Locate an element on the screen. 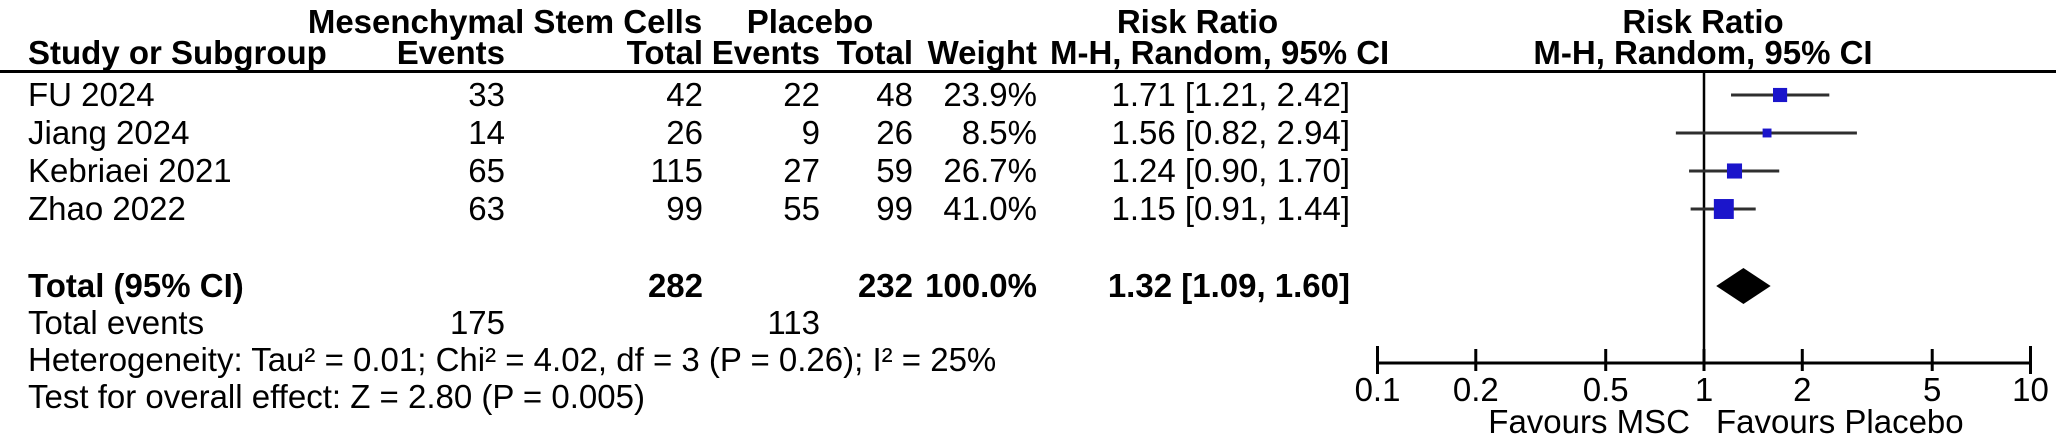 The image size is (2056, 438). cell-weight: 8.5% is located at coordinates (999, 132).